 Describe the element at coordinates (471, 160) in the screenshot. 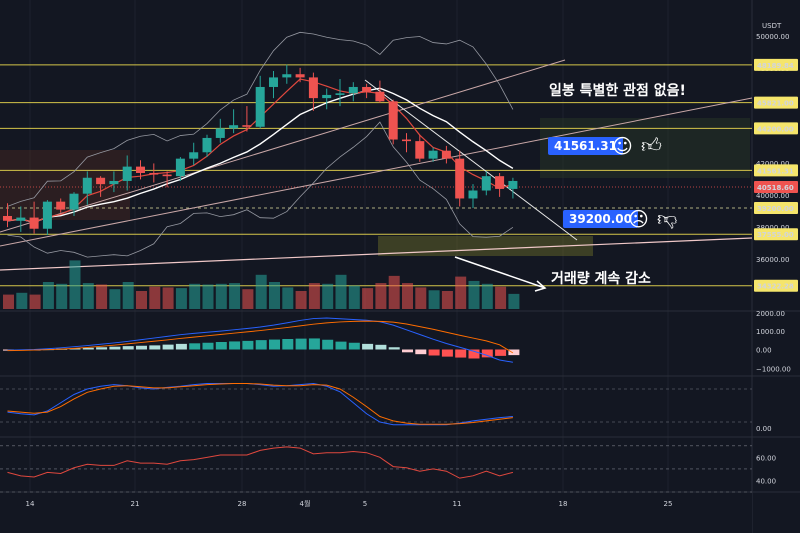

I see `trendline-down` at that location.